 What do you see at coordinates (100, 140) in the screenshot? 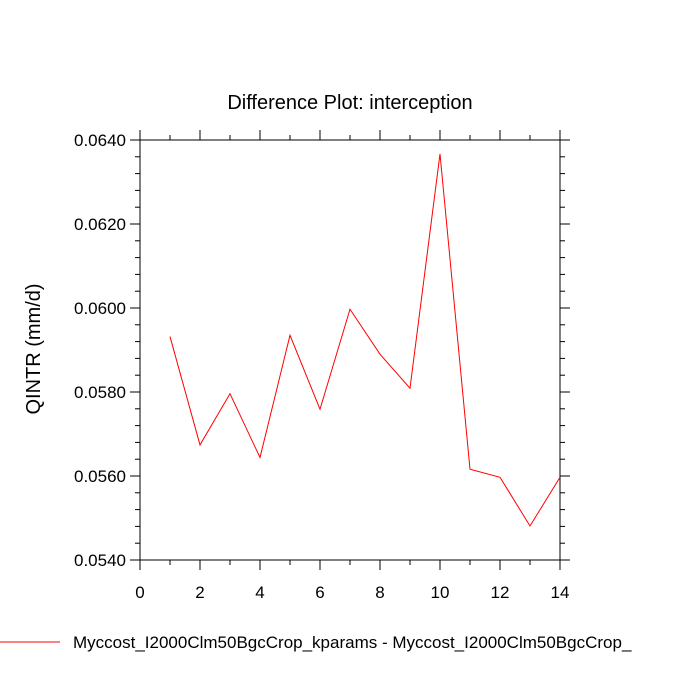
I see `y-tick-label: 0.0640` at bounding box center [100, 140].